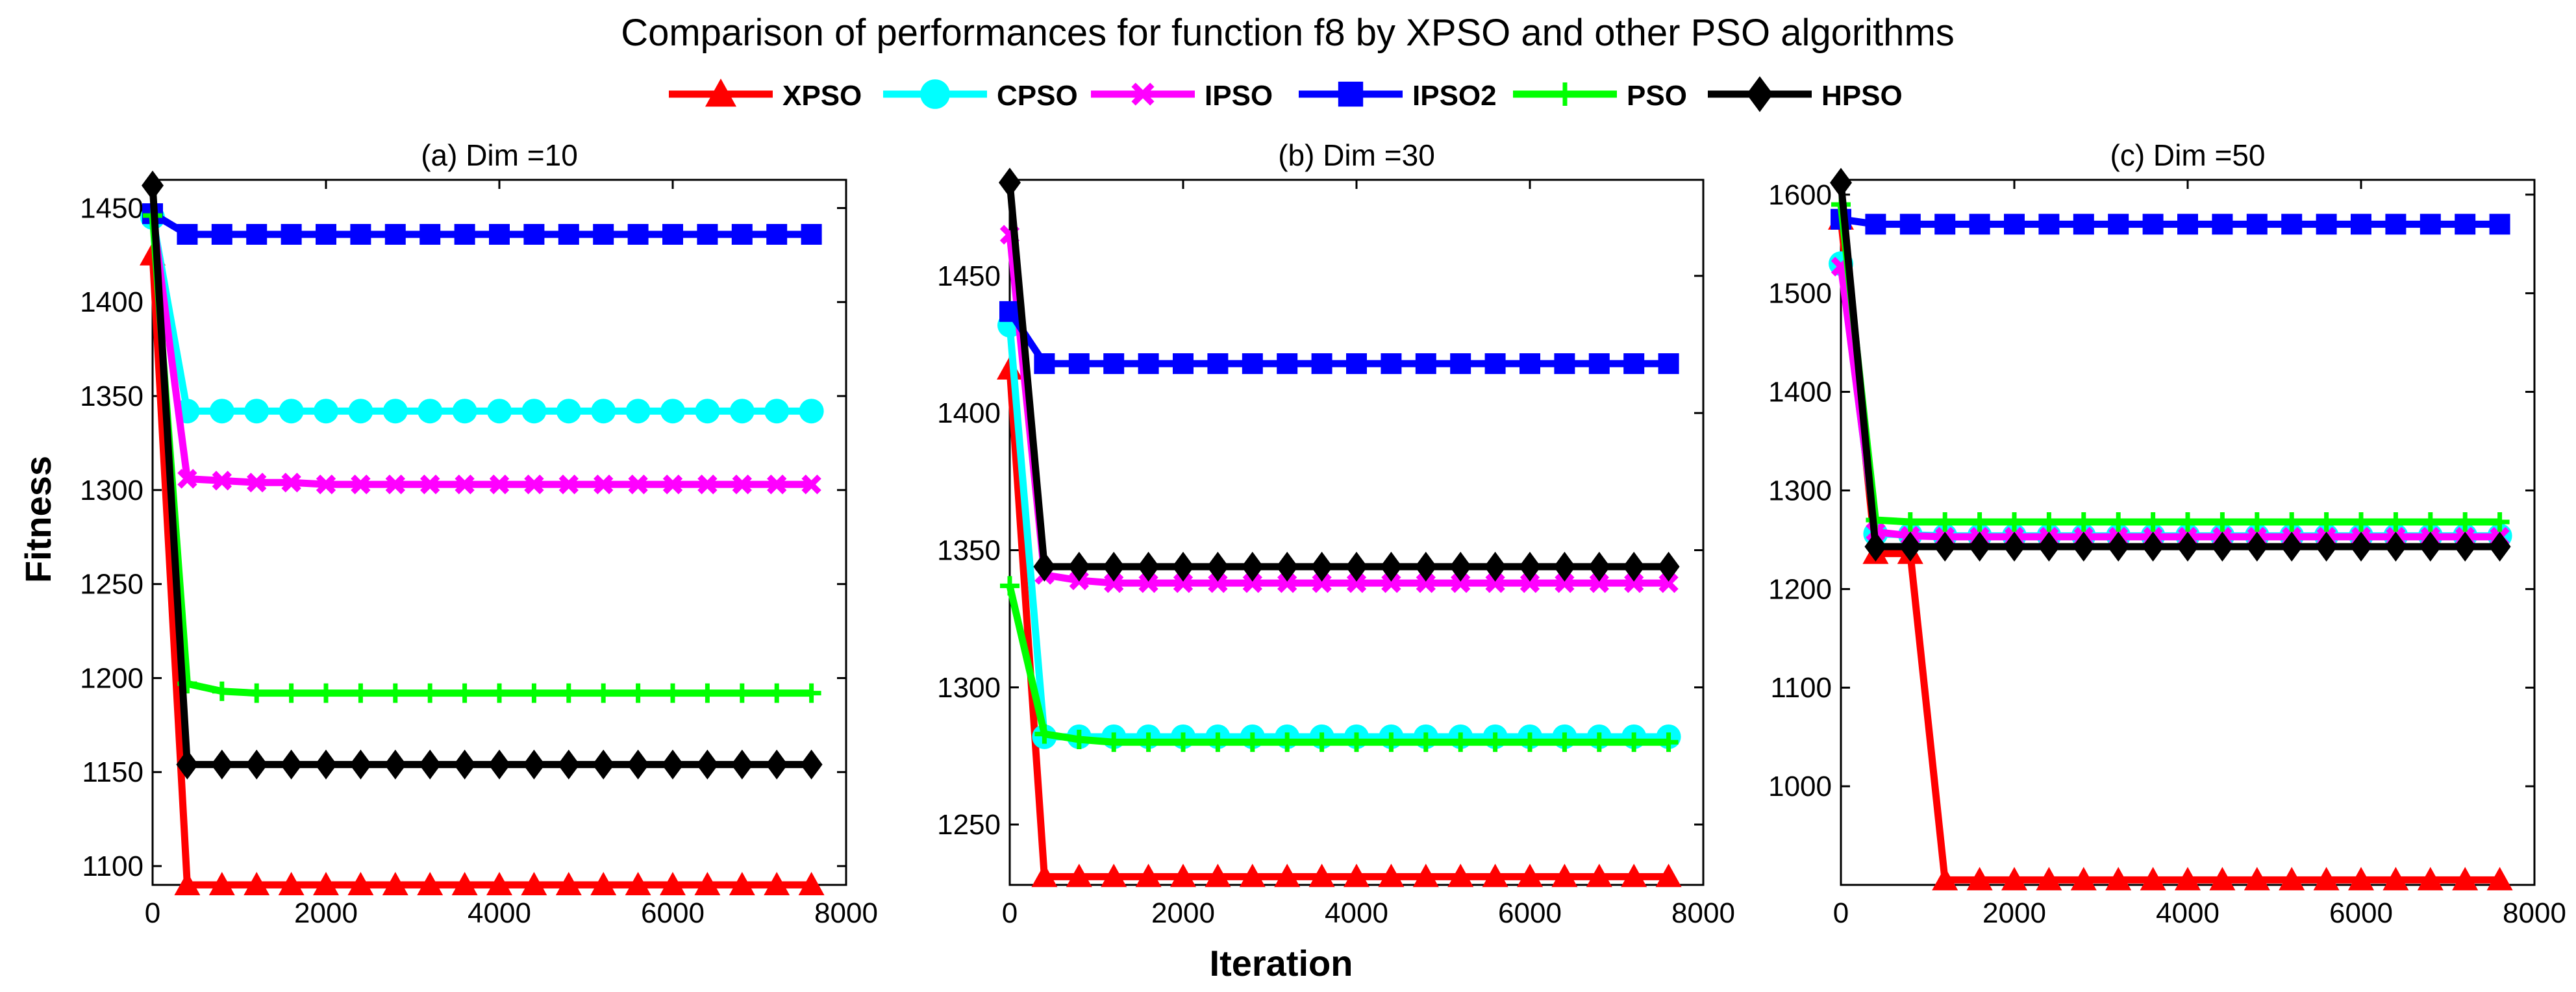 The height and width of the screenshot is (992, 2576). What do you see at coordinates (2188, 155) in the screenshot?
I see `panel-title: (c) Dim =50` at bounding box center [2188, 155].